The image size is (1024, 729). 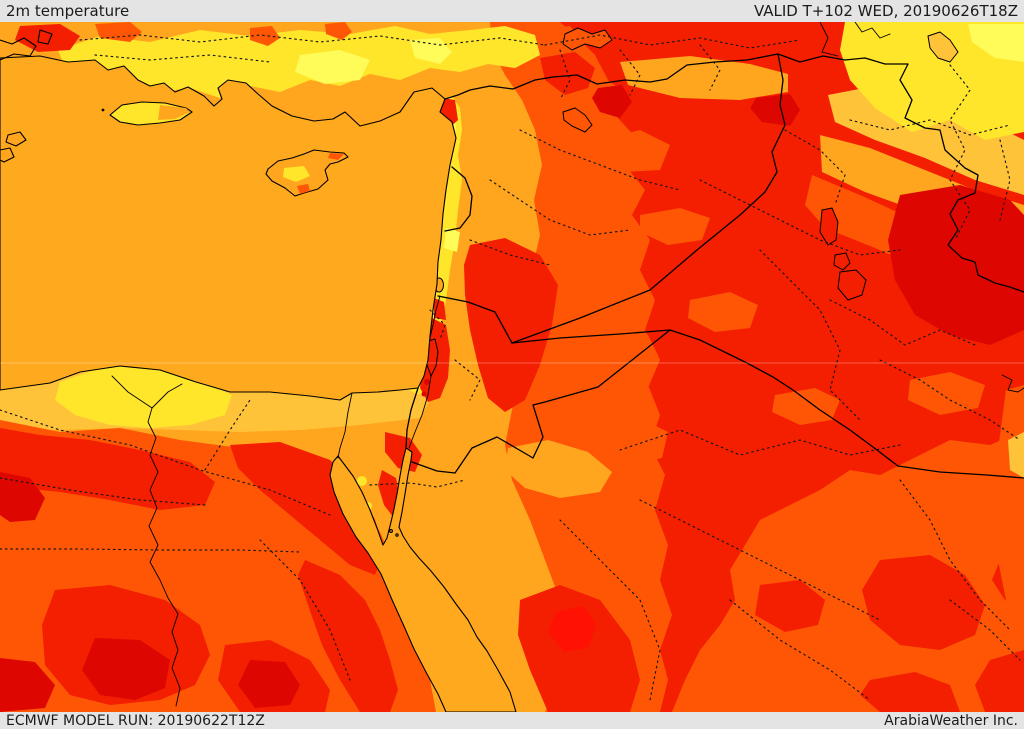 What do you see at coordinates (829, 226) in the screenshot?
I see `lake-tharthar` at bounding box center [829, 226].